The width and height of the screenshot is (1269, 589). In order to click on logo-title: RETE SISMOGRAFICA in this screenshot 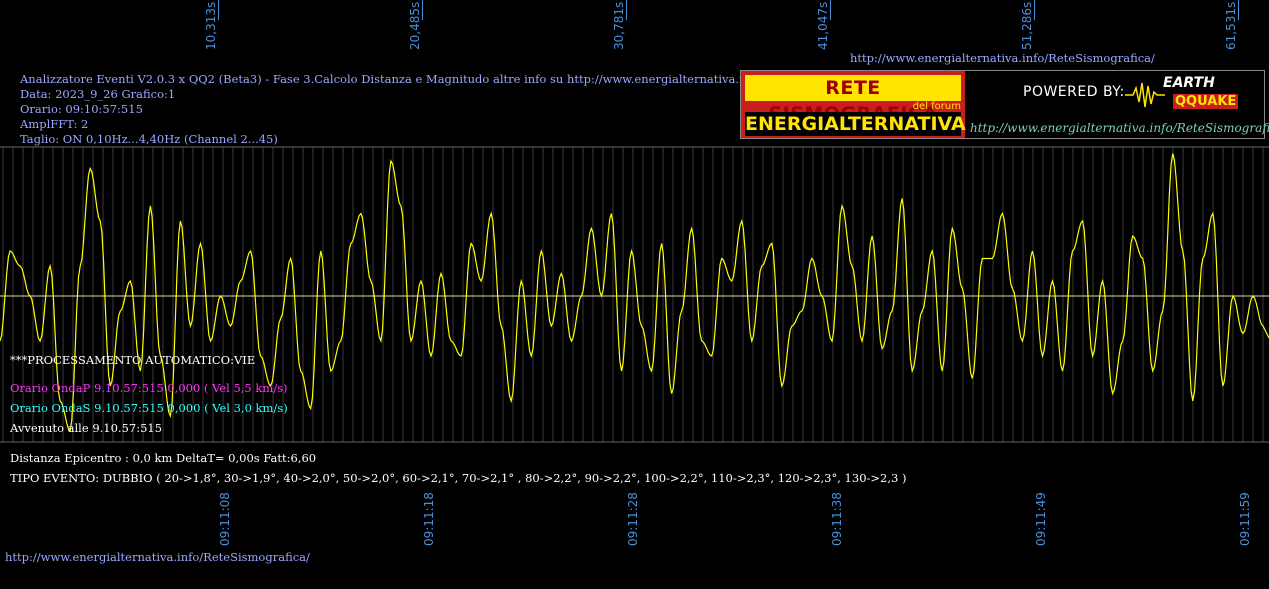, I will do `click(853, 100)`.